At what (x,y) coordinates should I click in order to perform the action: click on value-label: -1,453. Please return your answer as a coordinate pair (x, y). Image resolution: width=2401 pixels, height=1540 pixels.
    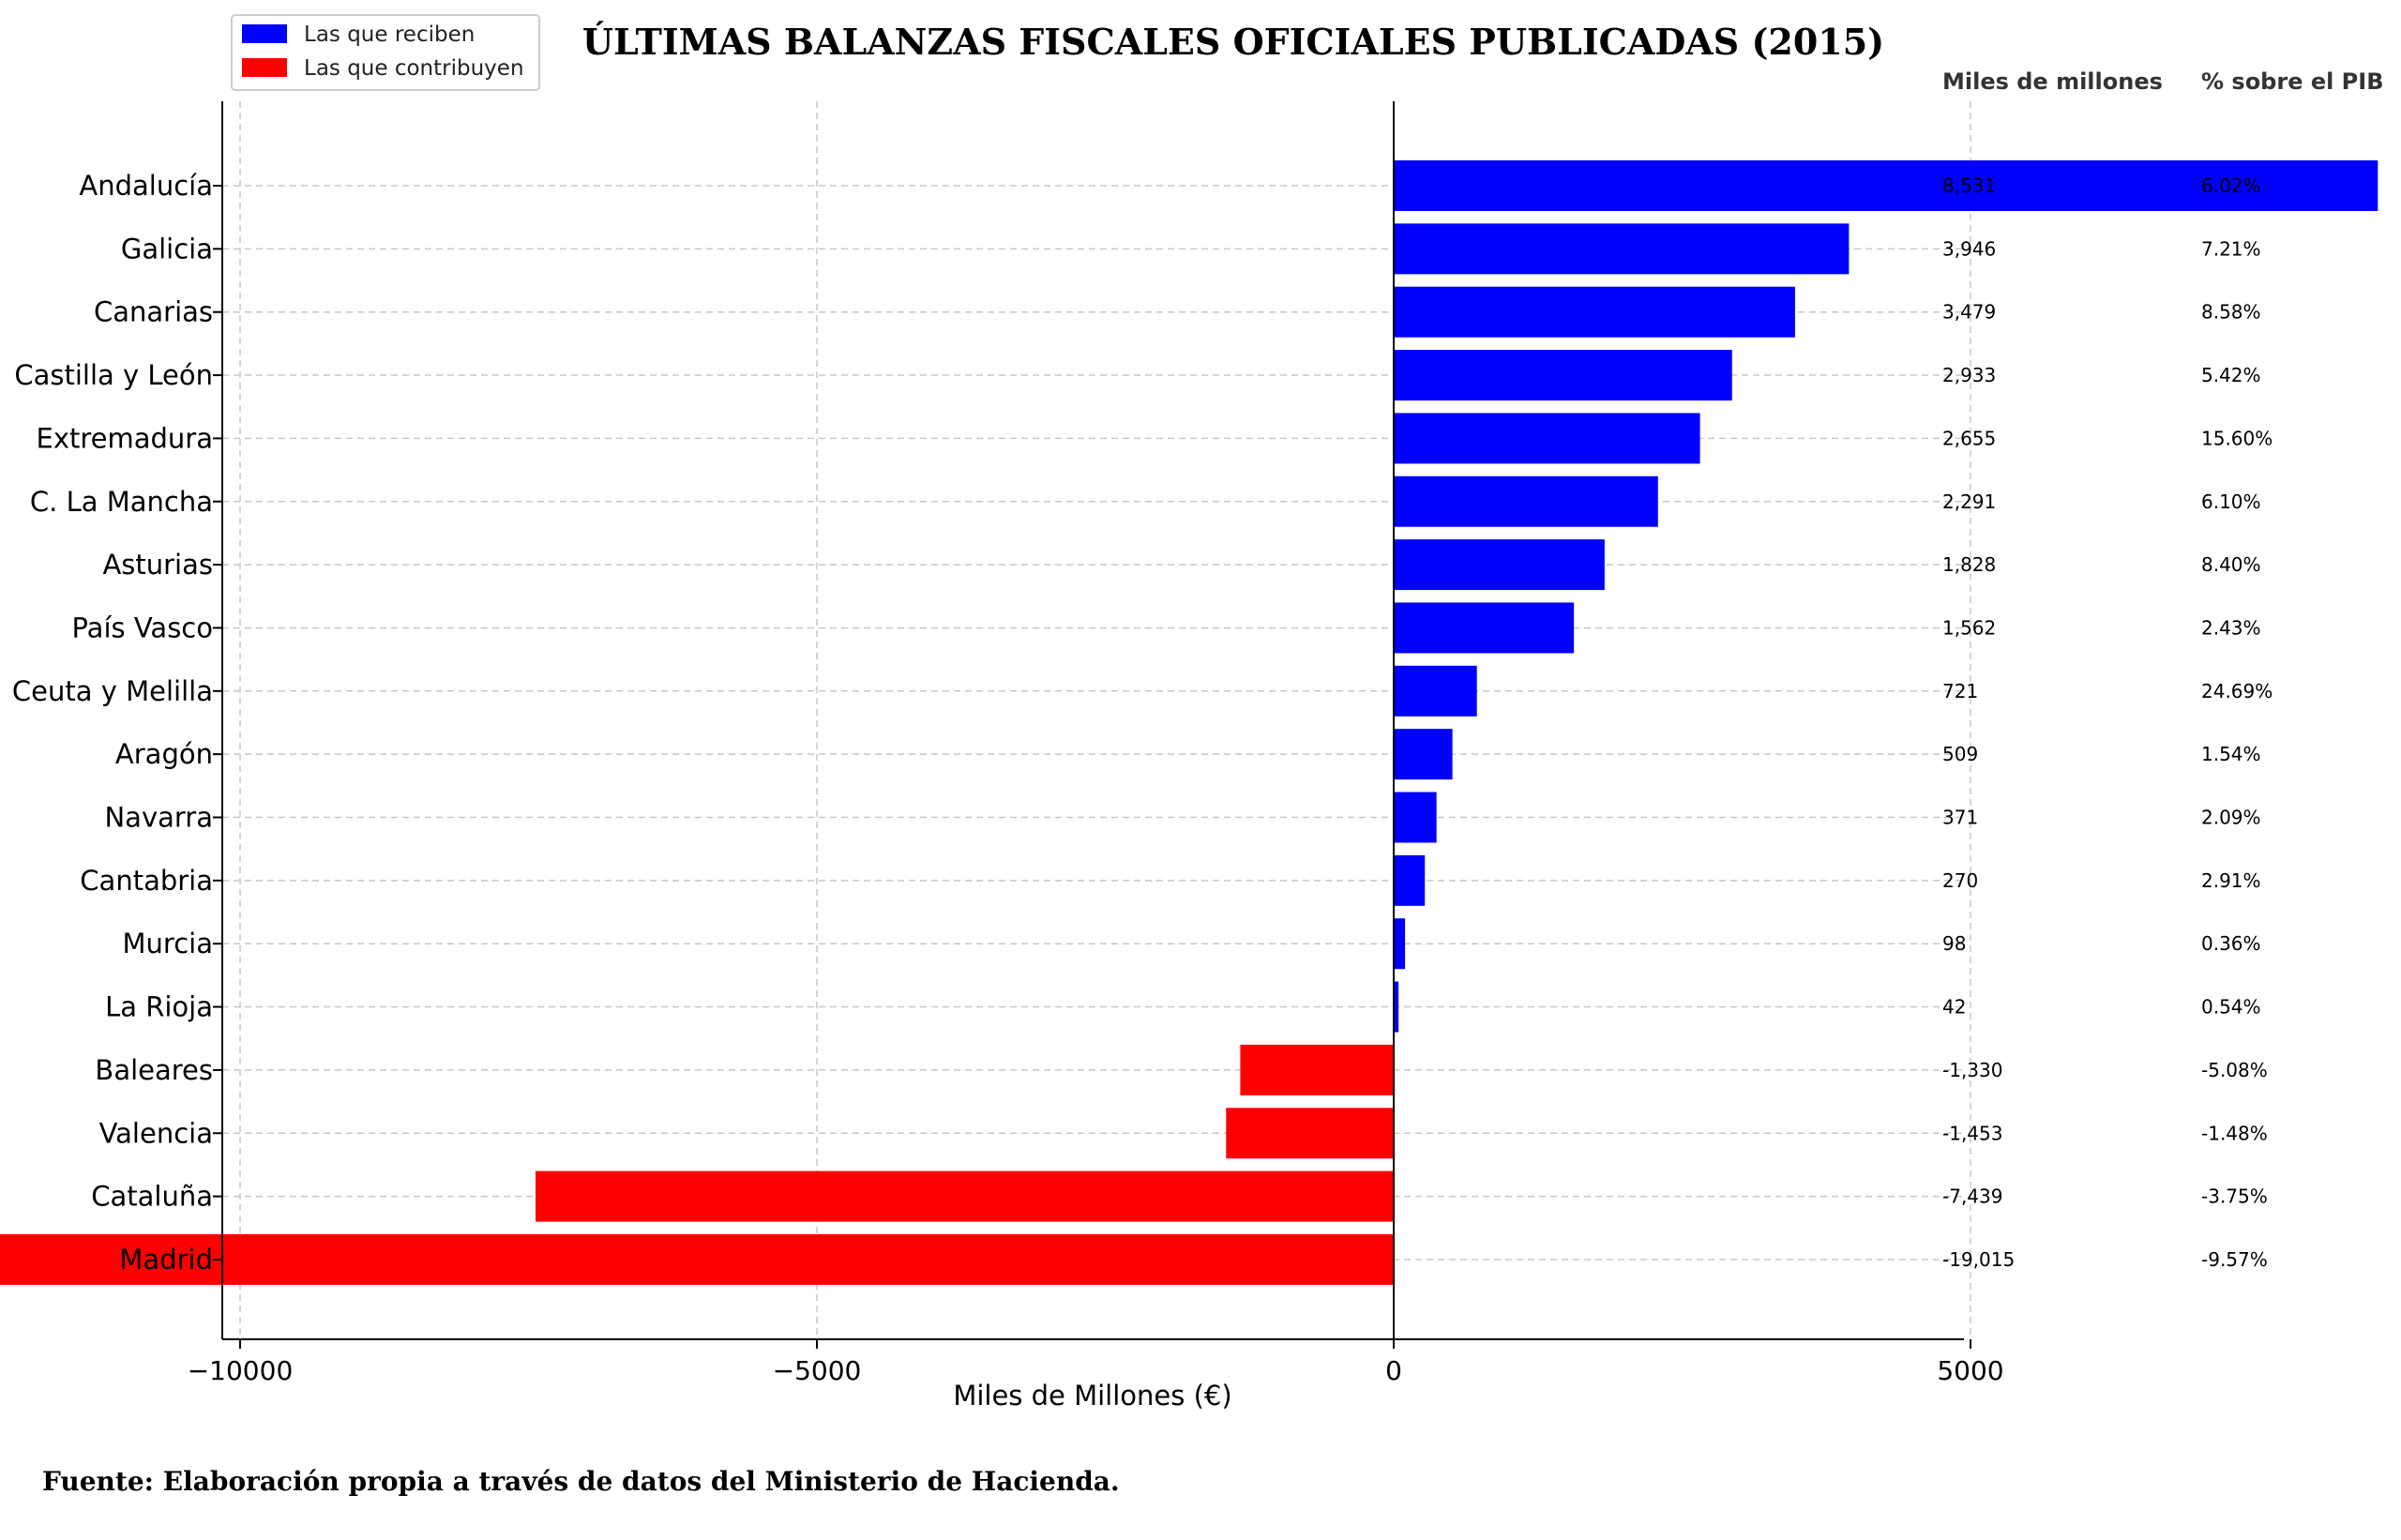
    Looking at the image, I should click on (1972, 1133).